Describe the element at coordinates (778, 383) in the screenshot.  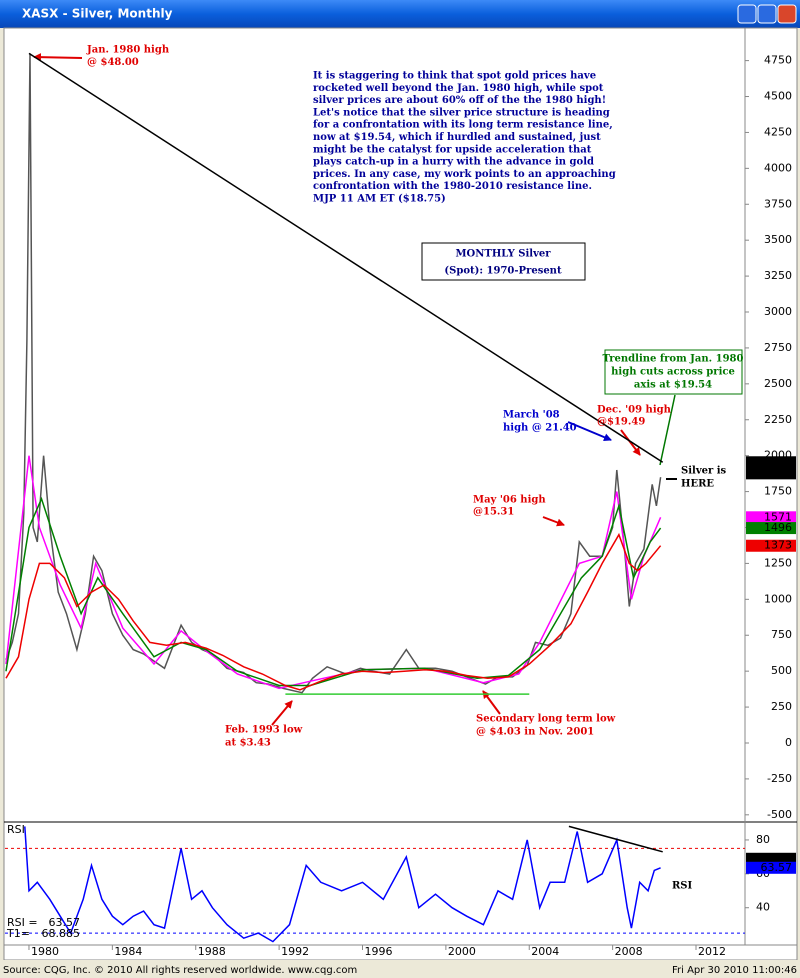
I see `y-tick-label: 2500` at that location.